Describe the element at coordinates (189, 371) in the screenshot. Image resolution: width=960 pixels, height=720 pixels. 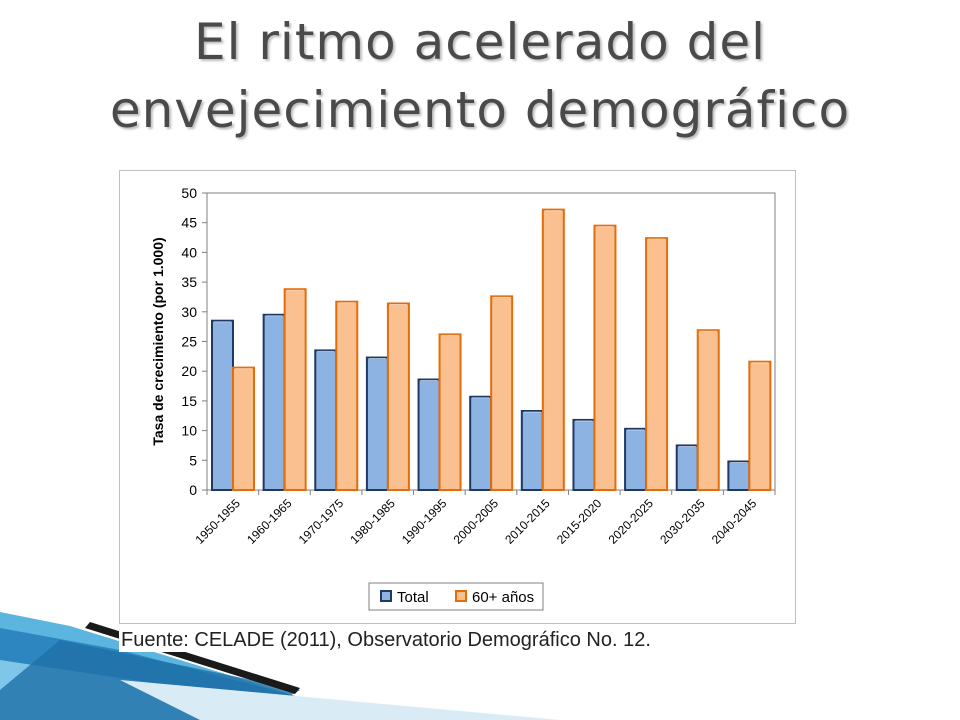
I see `y-tick-label: 20` at that location.